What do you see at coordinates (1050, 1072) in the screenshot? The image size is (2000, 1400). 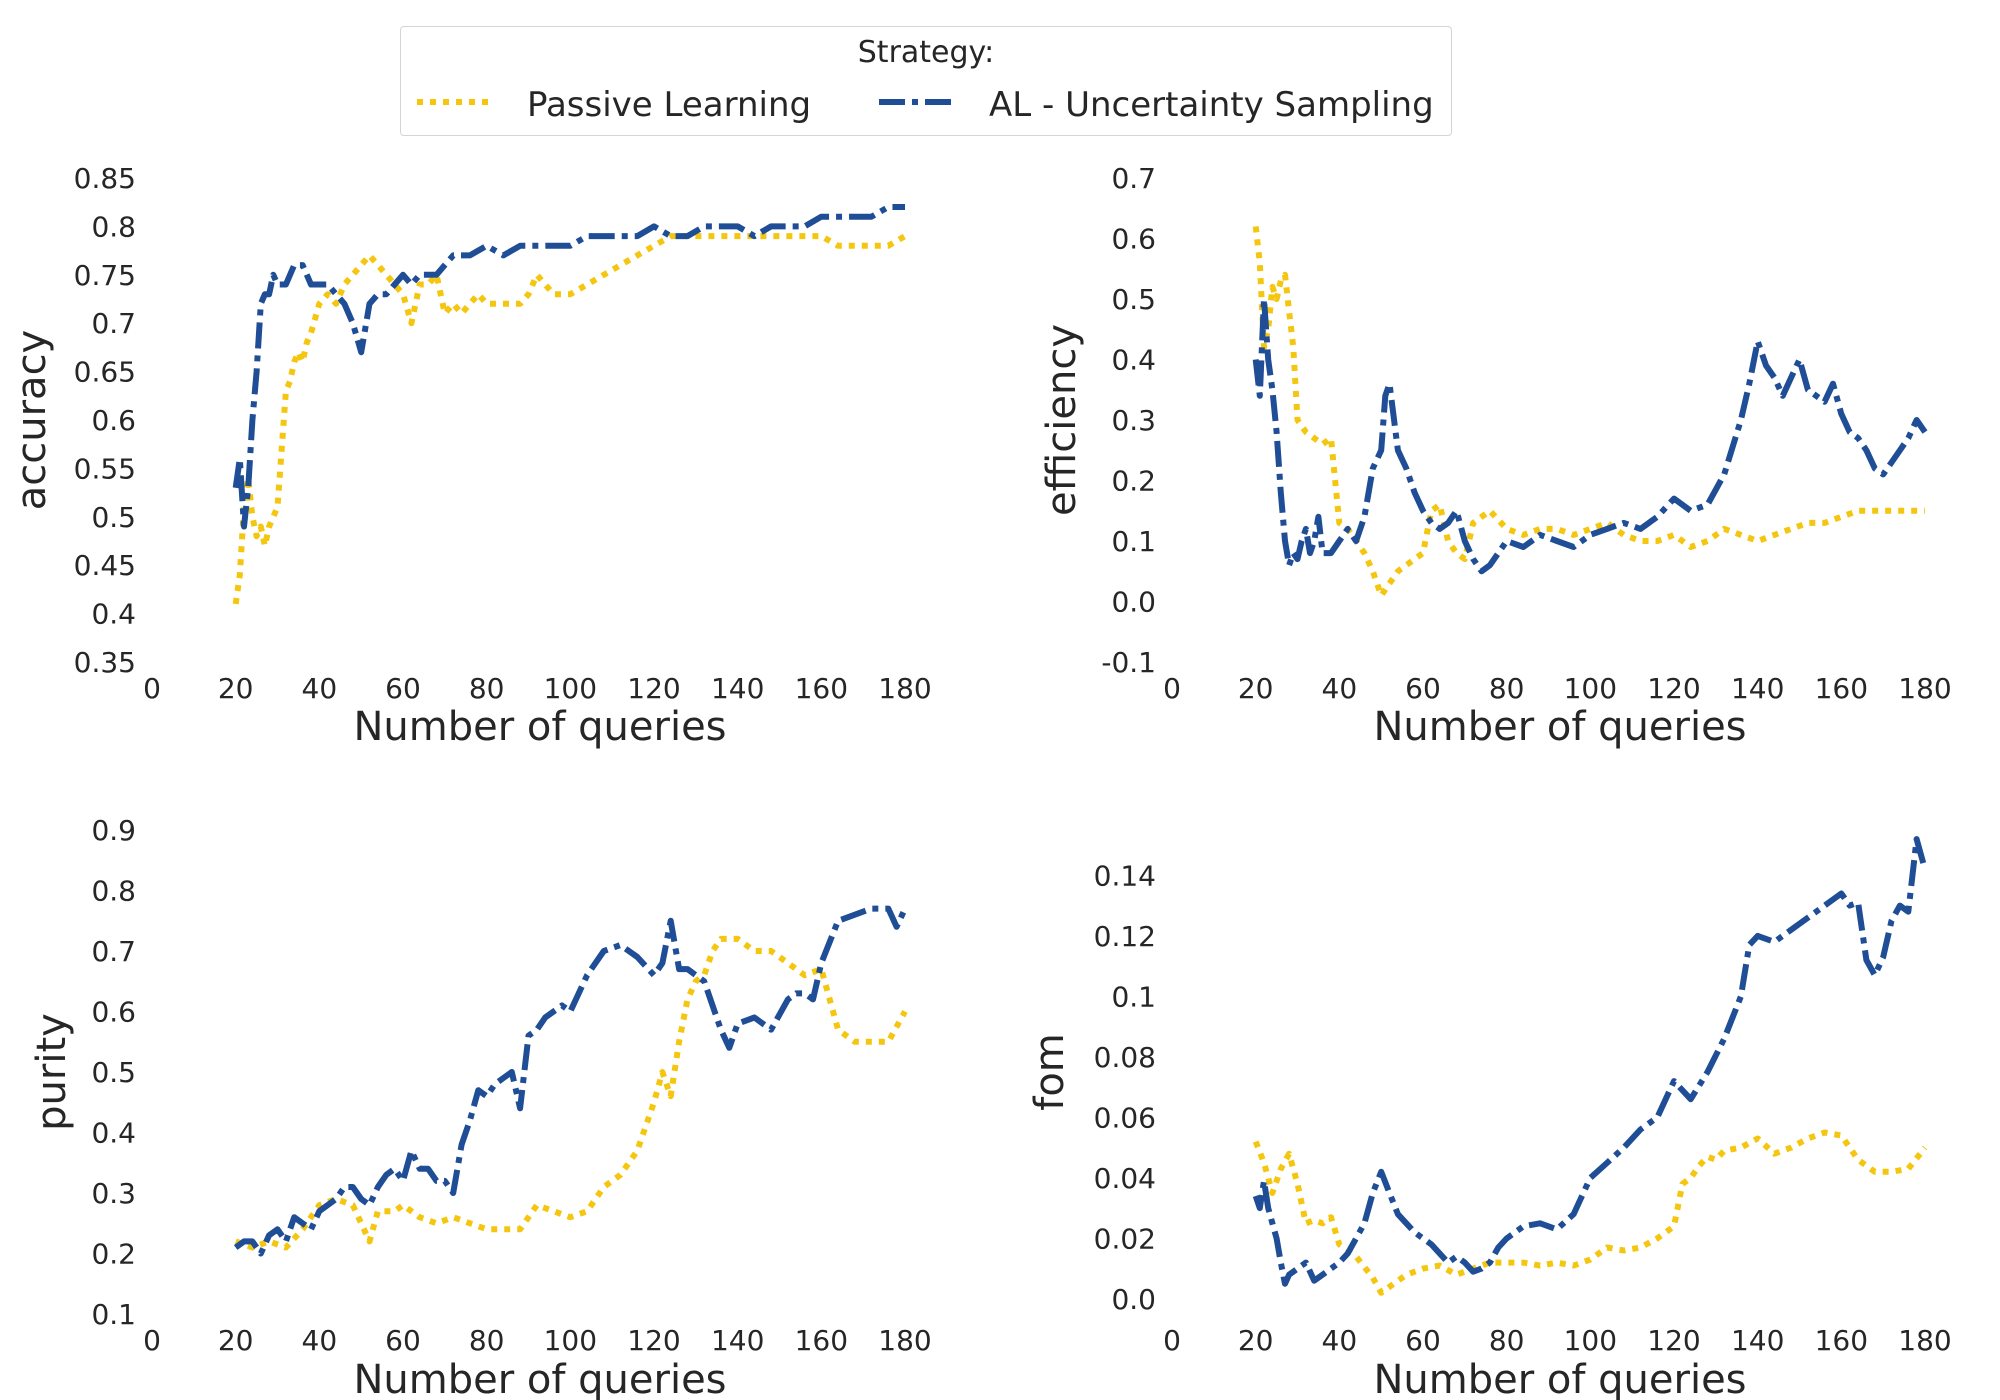 I see `y-axis-label: fom` at bounding box center [1050, 1072].